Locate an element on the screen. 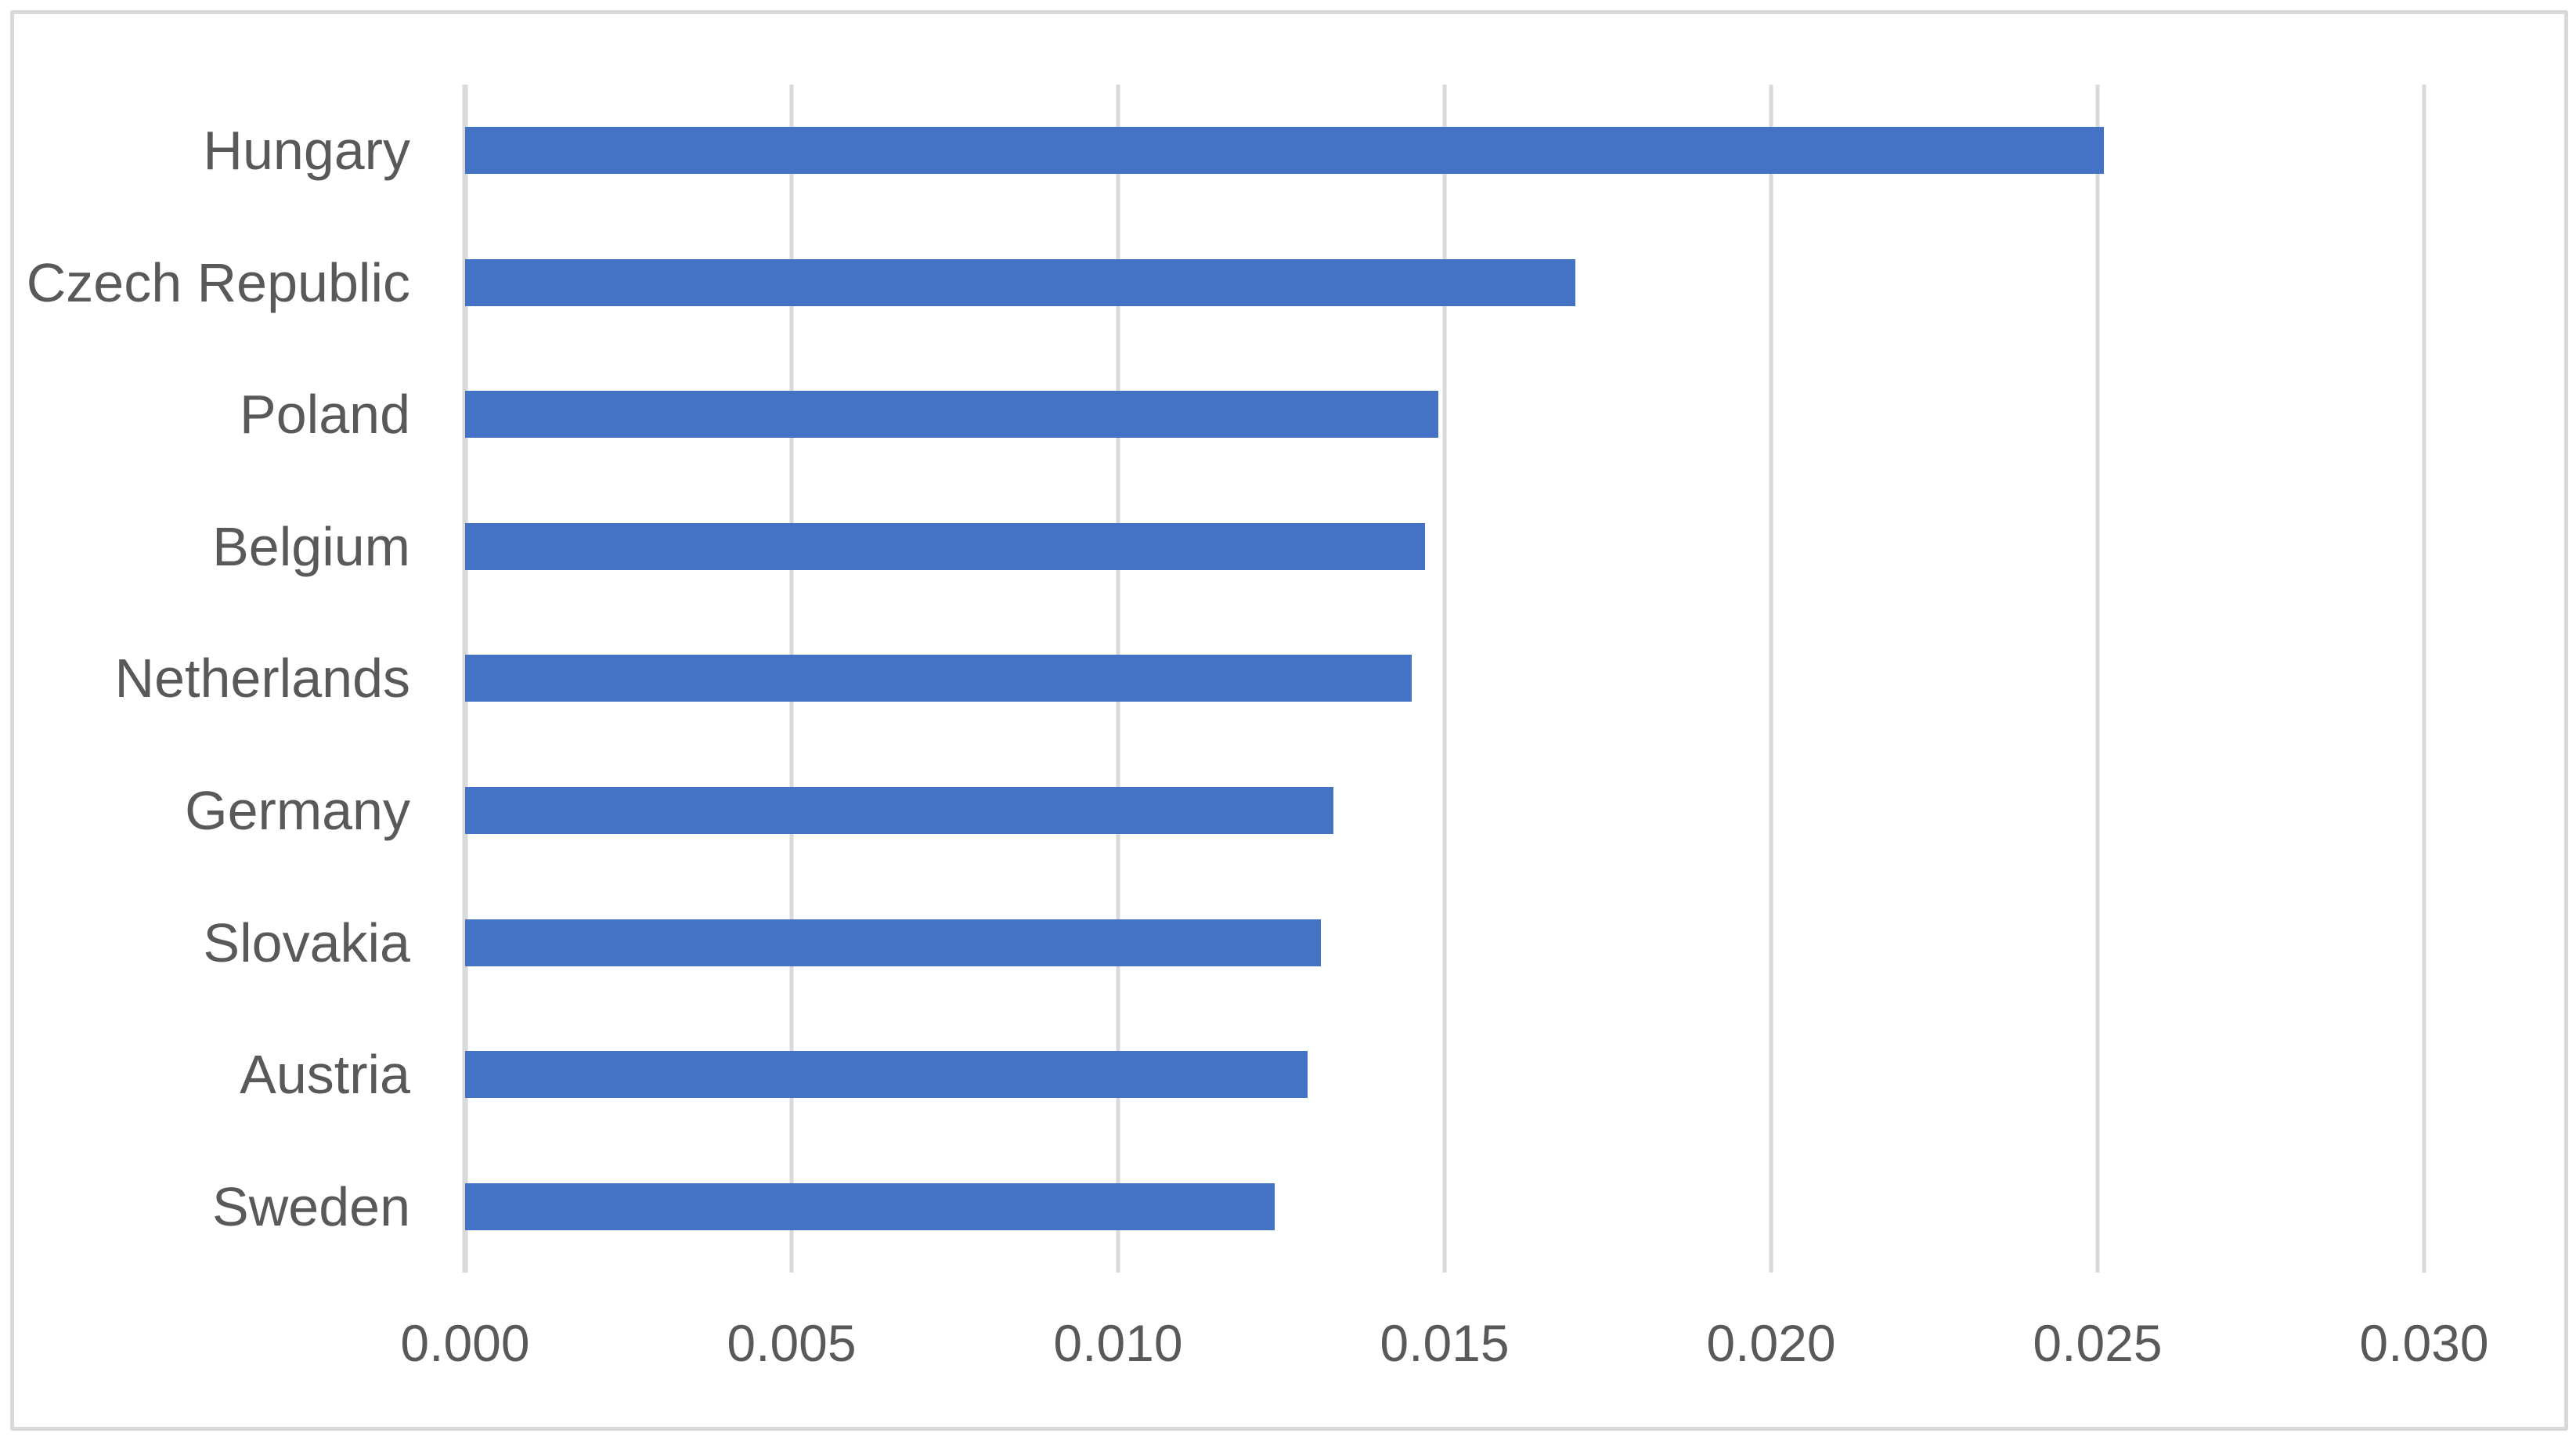 The image size is (2576, 1437). category-label: Austria is located at coordinates (325, 1075).